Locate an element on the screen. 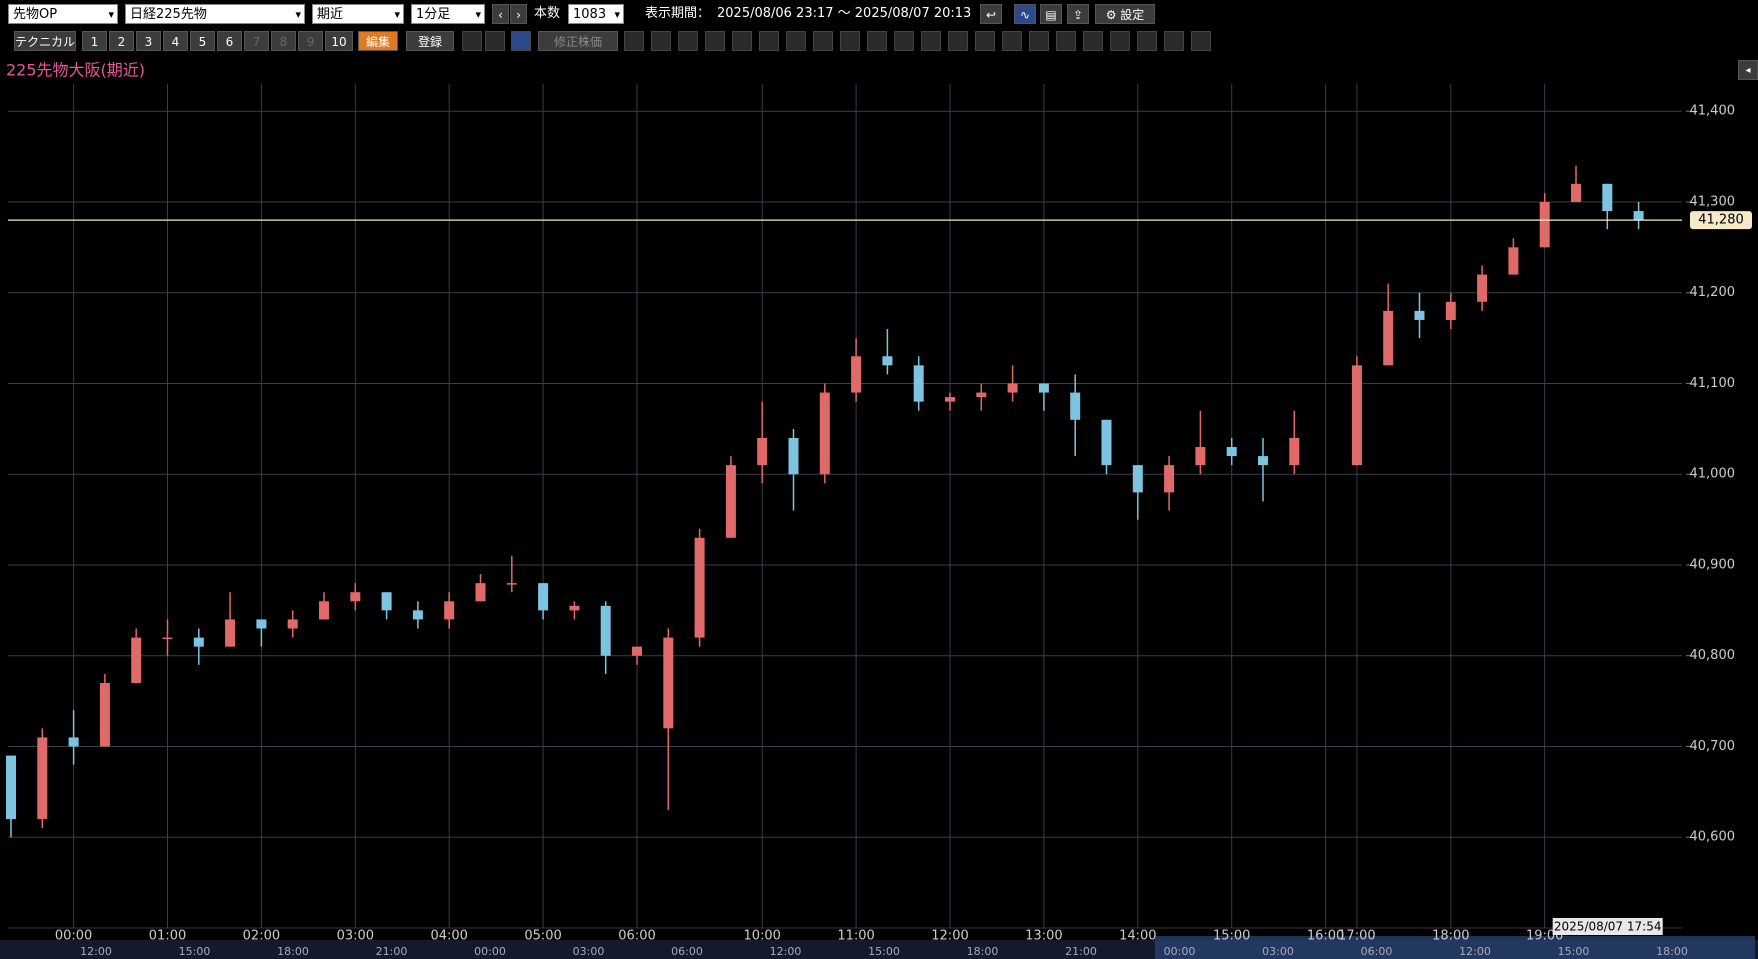  last-price-label: 41,280 is located at coordinates (1721, 220).